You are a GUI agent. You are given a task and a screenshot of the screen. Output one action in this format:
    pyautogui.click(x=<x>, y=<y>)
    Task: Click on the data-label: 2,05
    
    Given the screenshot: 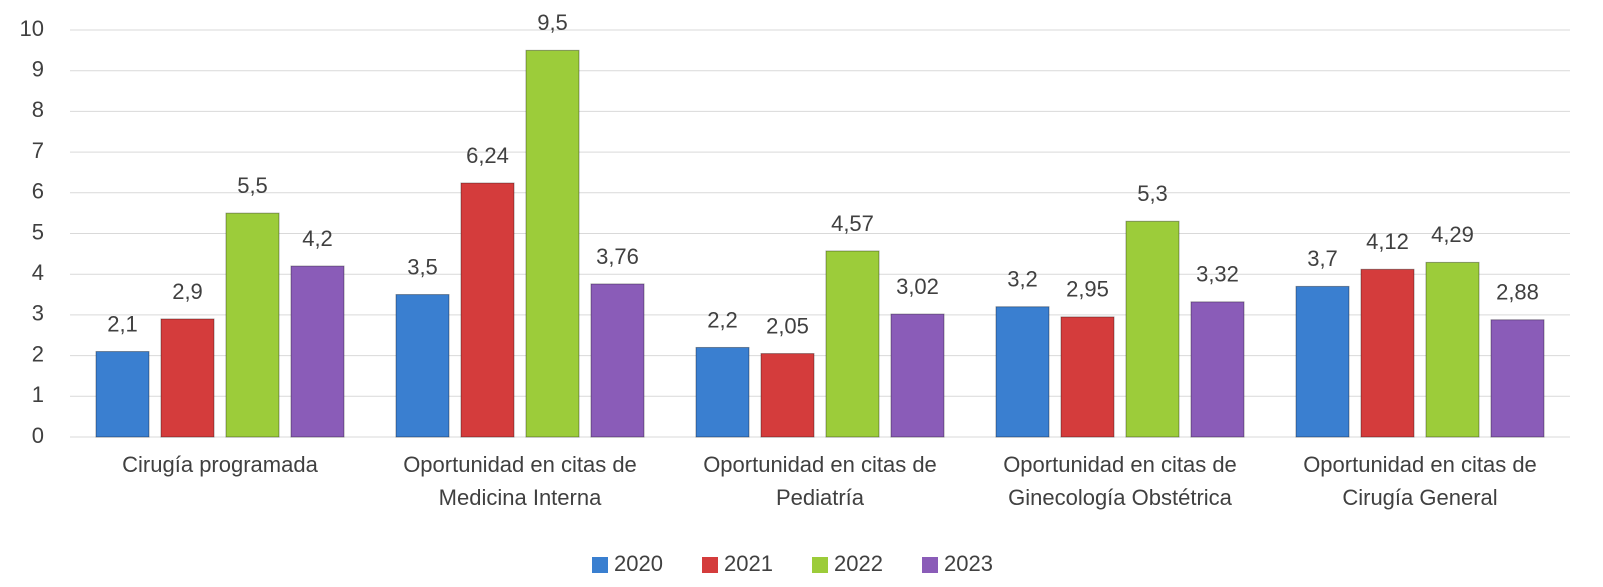 What is the action you would take?
    pyautogui.click(x=787, y=325)
    